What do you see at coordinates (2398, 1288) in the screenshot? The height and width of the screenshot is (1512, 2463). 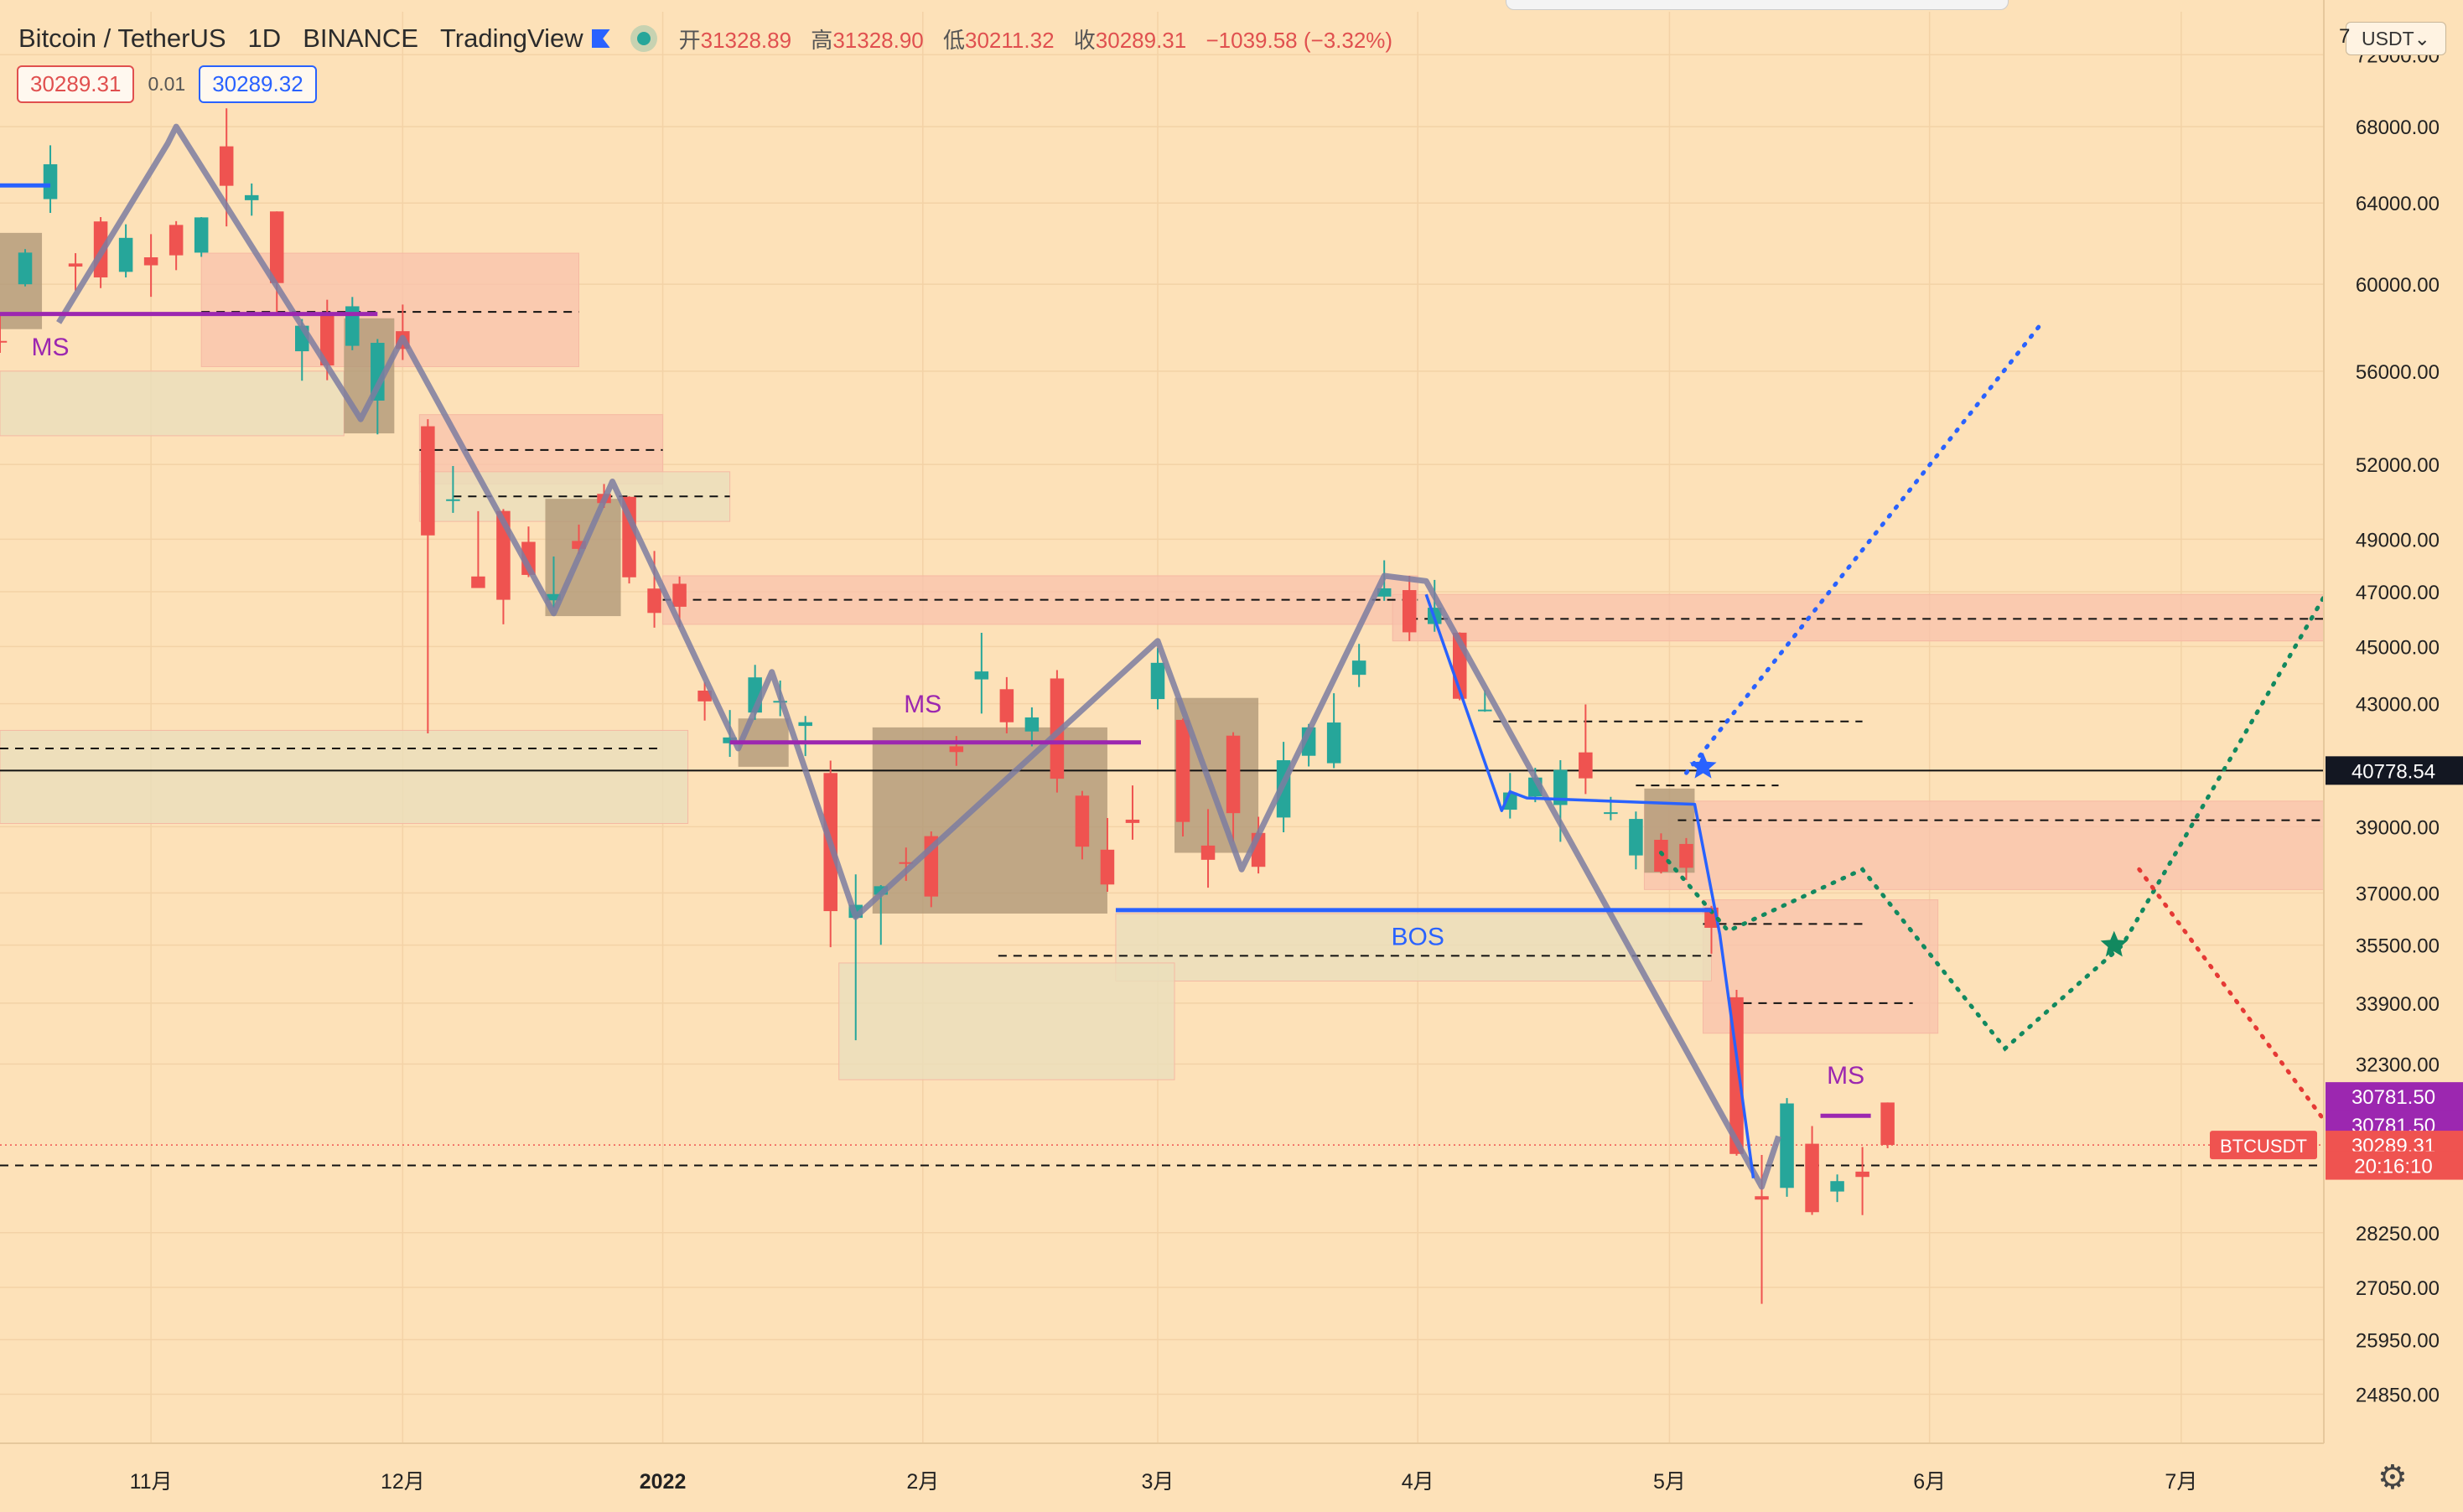 I see `price-tick-label: 27050.00` at bounding box center [2398, 1288].